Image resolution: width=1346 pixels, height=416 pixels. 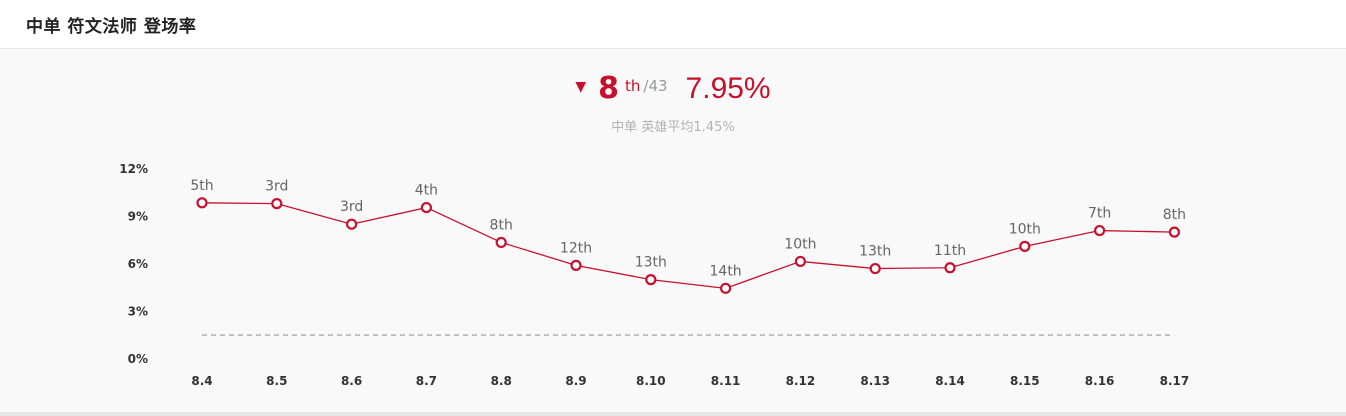 What do you see at coordinates (138, 264) in the screenshot?
I see `y-tick-label: 6%` at bounding box center [138, 264].